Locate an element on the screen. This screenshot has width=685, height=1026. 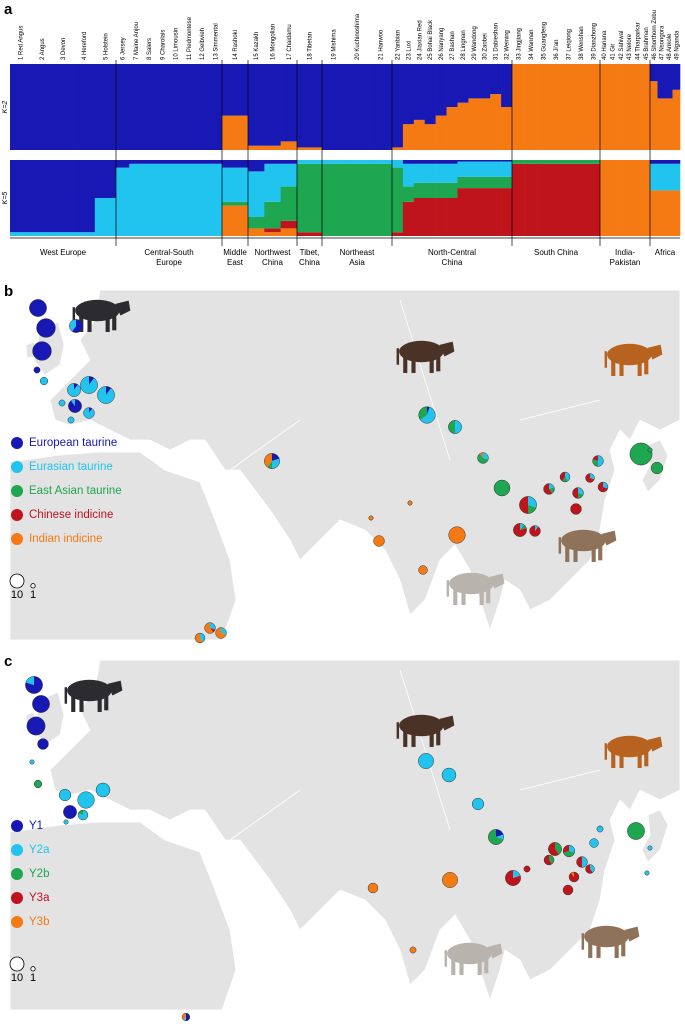
breed-label: 30 Zaobei is located at coordinates (486, 46).